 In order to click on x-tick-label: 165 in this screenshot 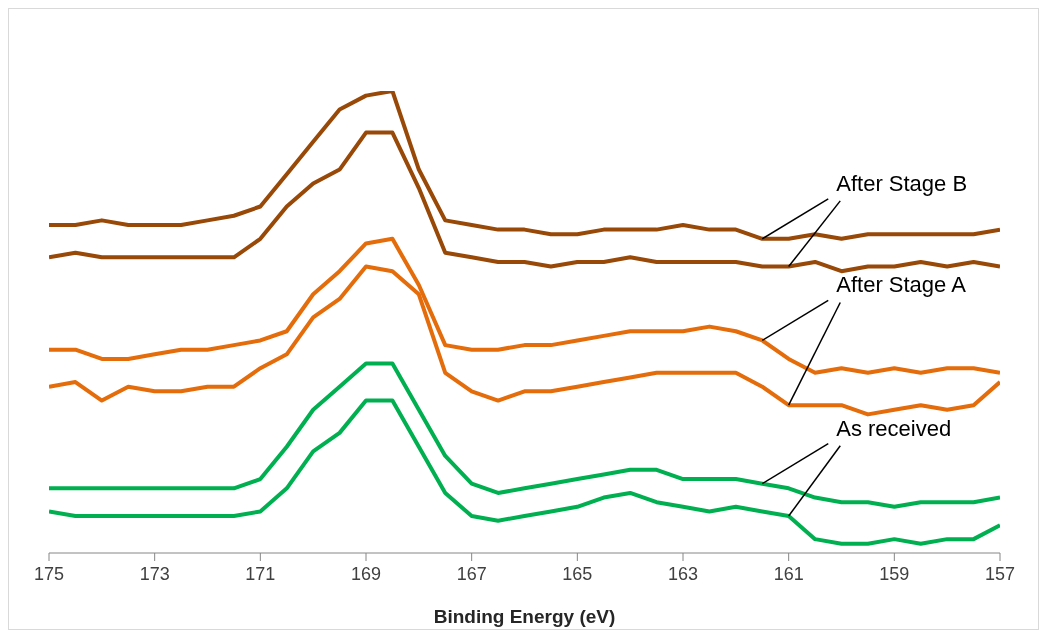, I will do `click(577, 573)`.